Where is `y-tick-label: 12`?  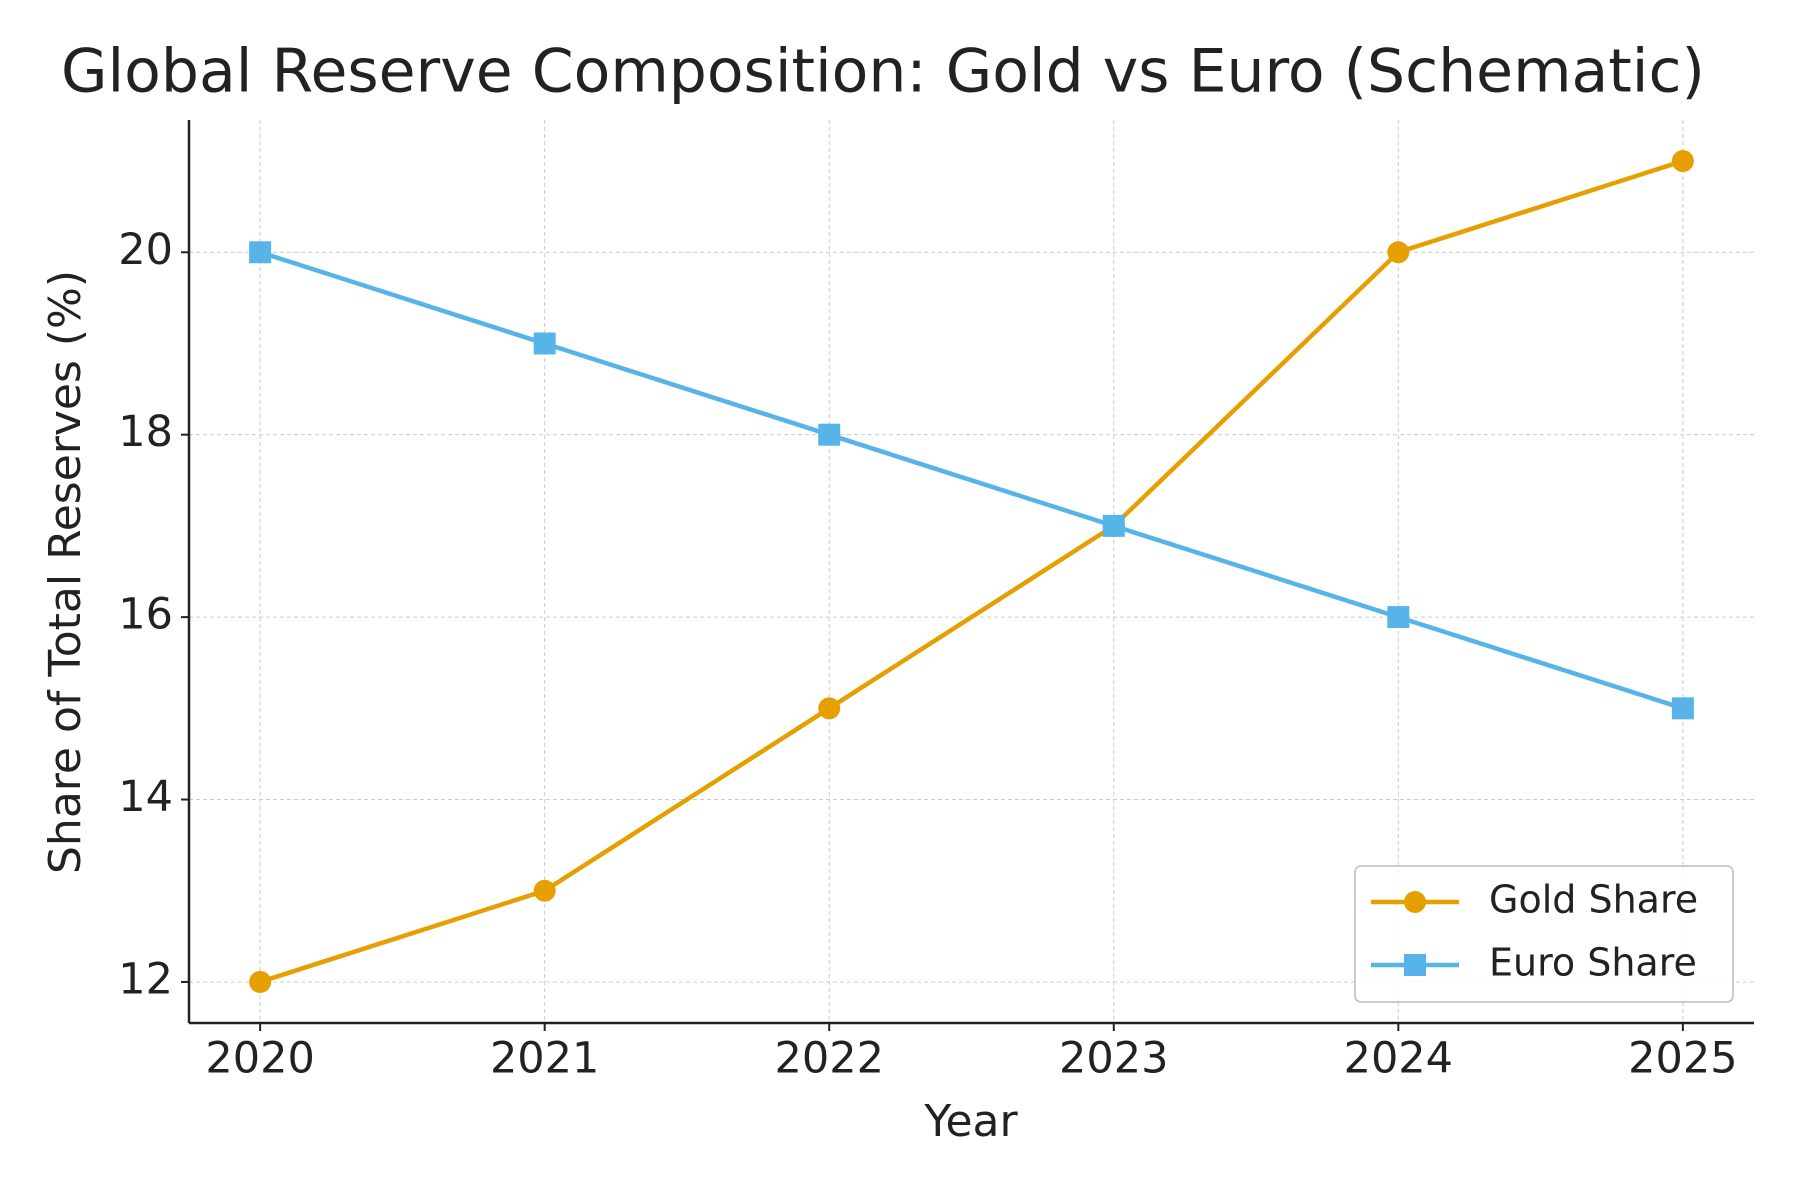 y-tick-label: 12 is located at coordinates (145, 979).